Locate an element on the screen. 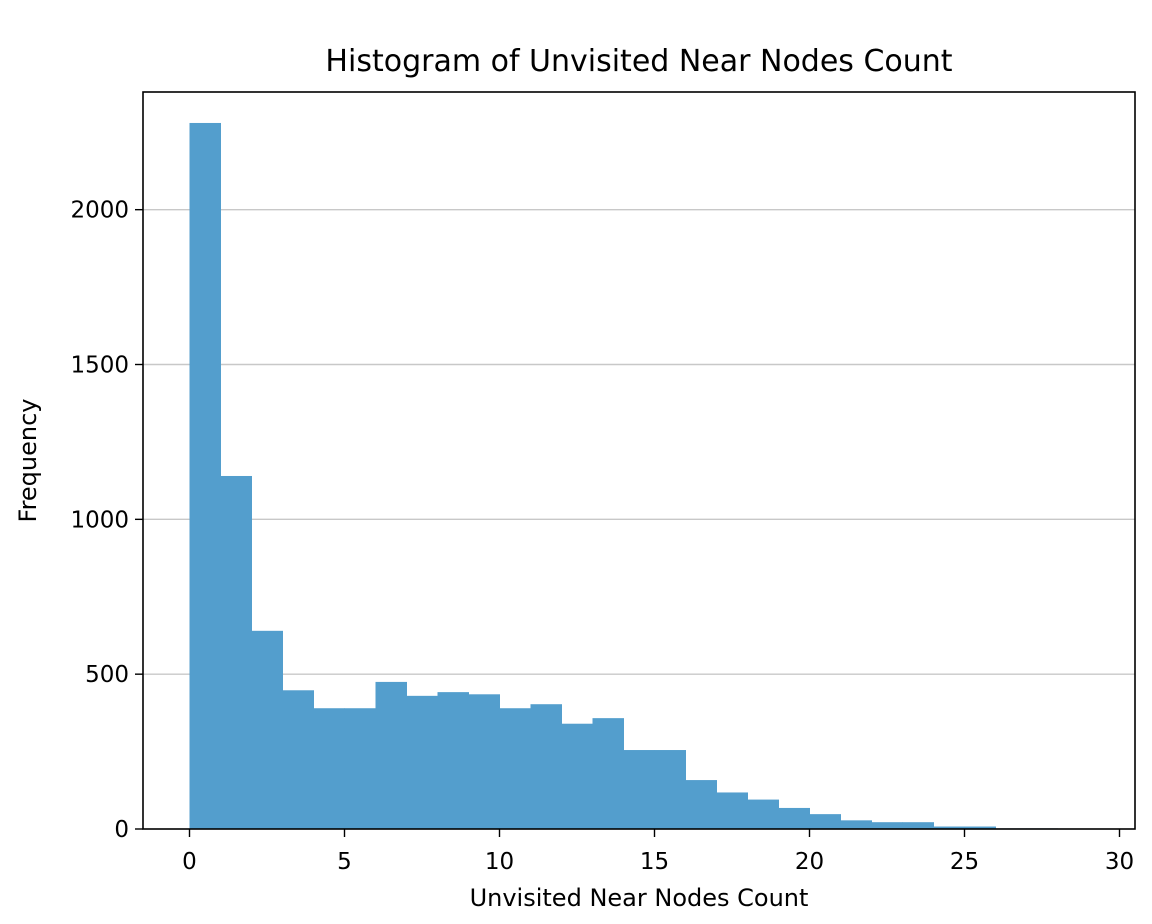 The height and width of the screenshot is (924, 1152). x-tick-label-0: 0 is located at coordinates (189, 862).